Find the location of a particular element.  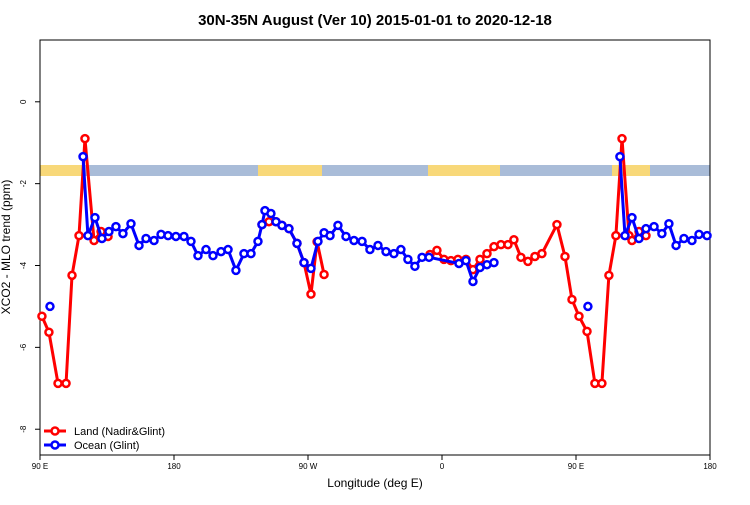

x-axis-label: Longitude (deg E) is located at coordinates (374, 483).